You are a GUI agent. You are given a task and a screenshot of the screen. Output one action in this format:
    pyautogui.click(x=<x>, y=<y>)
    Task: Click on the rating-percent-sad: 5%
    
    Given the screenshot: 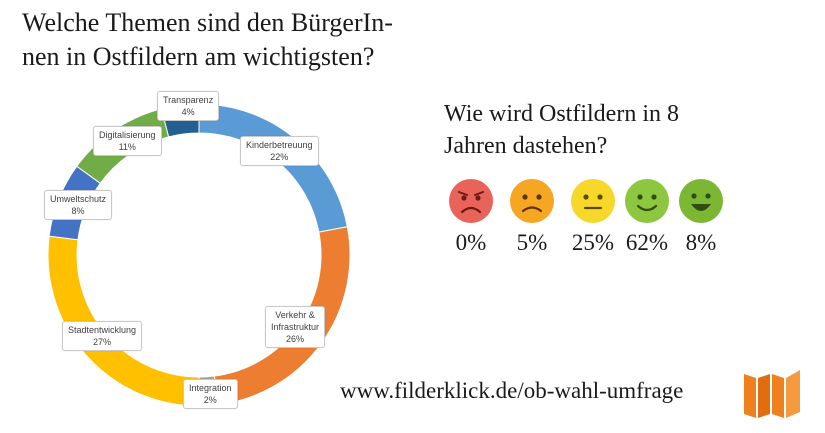 What is the action you would take?
    pyautogui.click(x=532, y=242)
    